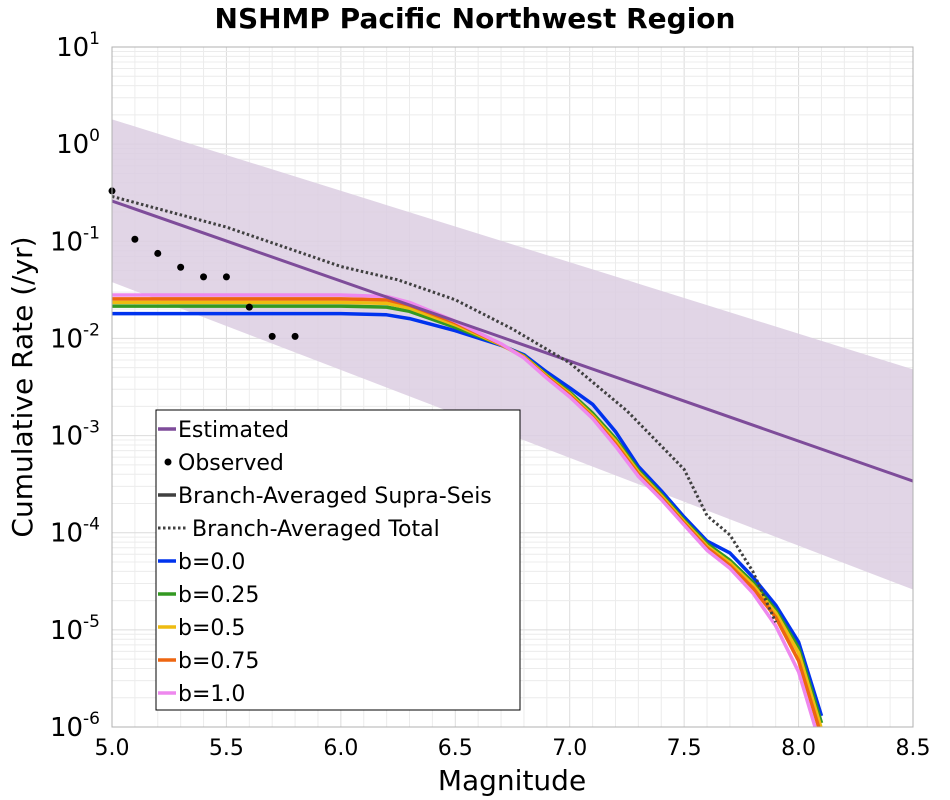 The height and width of the screenshot is (800, 950). I want to click on legend-entry-estimated: Estimated, so click(223, 430).